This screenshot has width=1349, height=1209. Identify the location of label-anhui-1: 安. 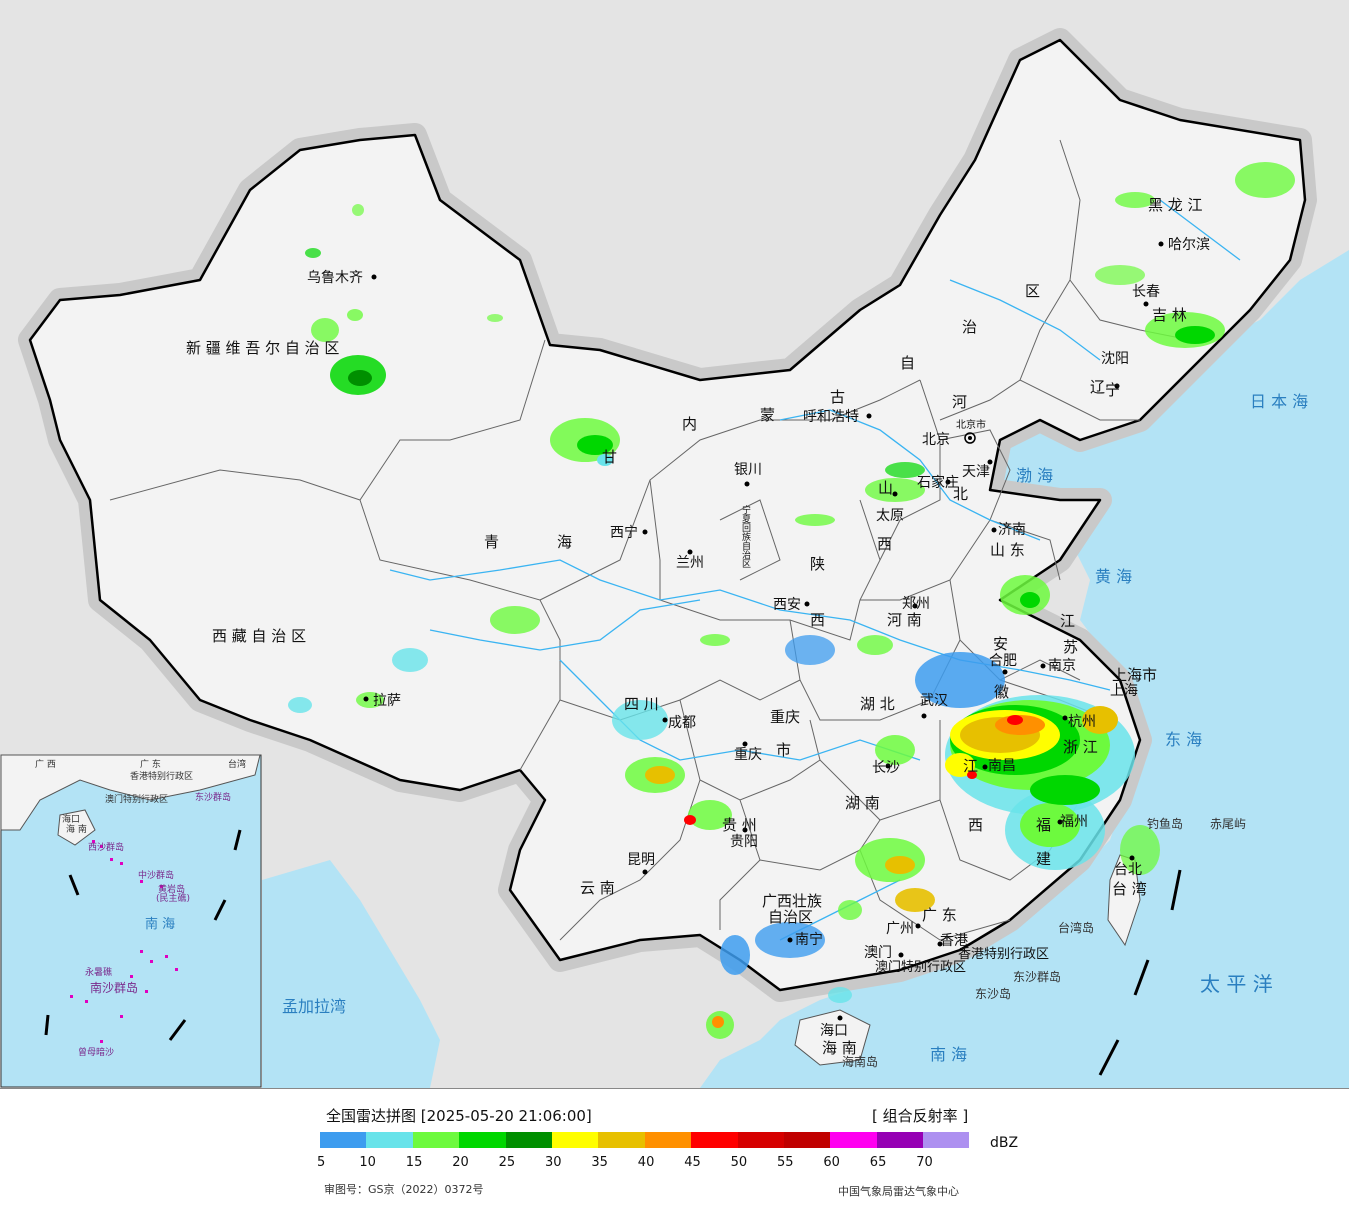
(1000, 644).